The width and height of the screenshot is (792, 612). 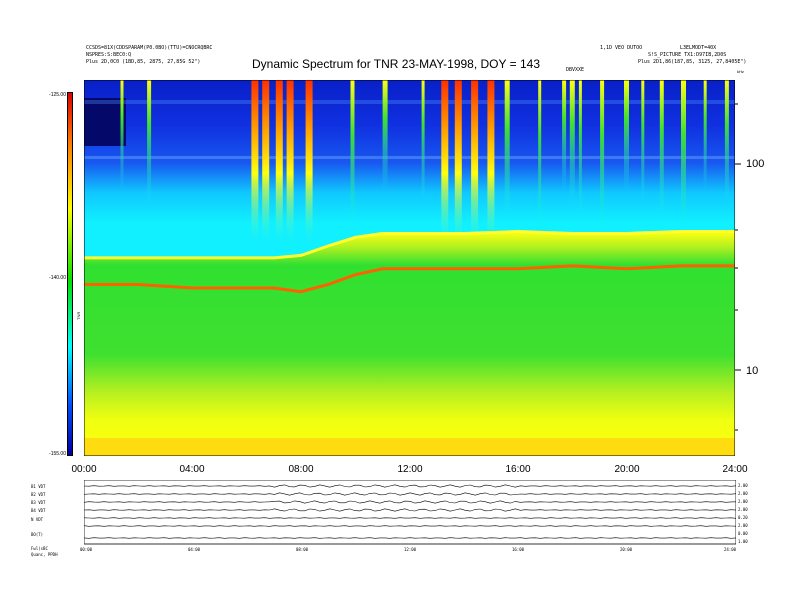 What do you see at coordinates (70, 274) in the screenshot?
I see `colorbar` at bounding box center [70, 274].